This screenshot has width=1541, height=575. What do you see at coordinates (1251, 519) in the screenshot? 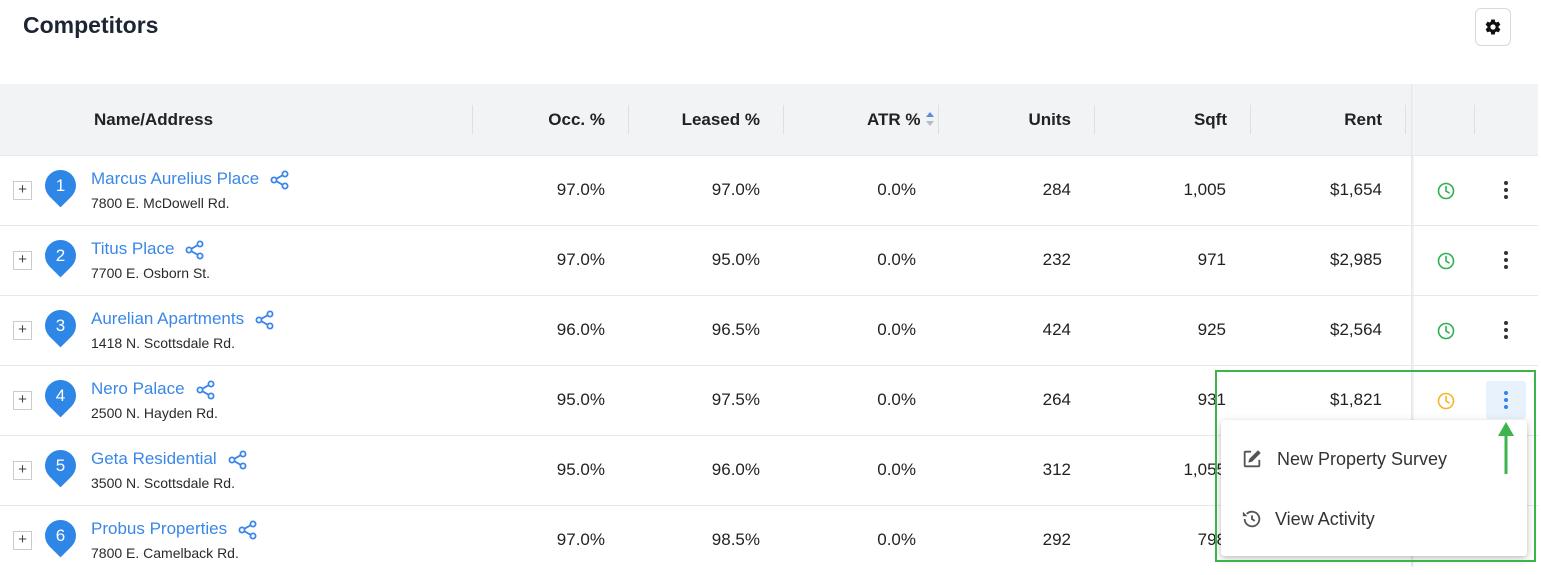
I see `history-icon` at bounding box center [1251, 519].